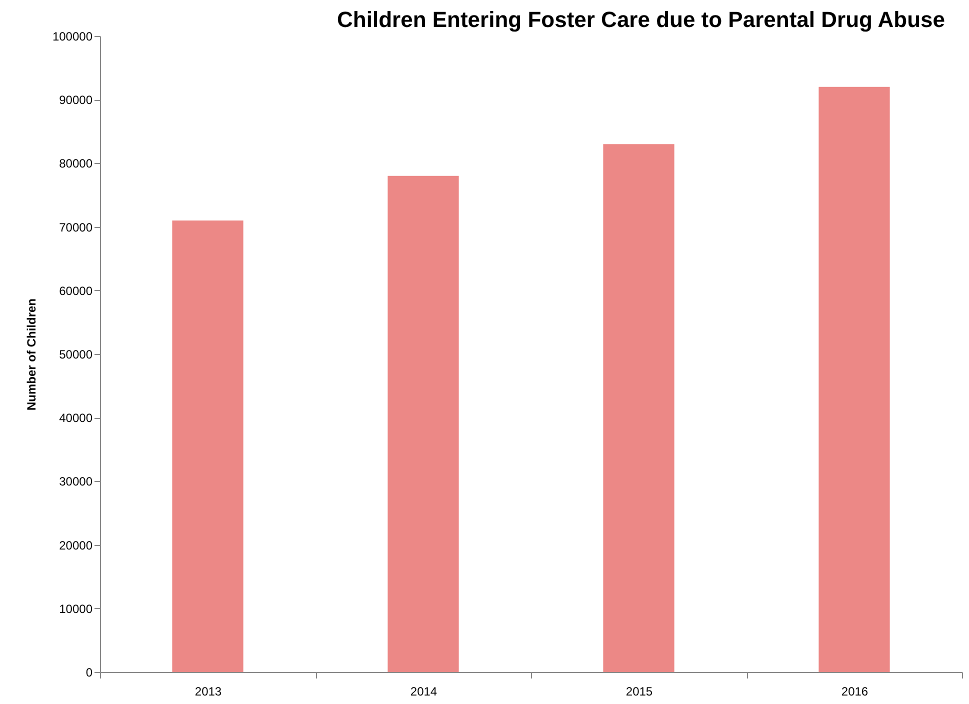 This screenshot has width=969, height=704. I want to click on chart-title: Children Entering Foster Care due to Parental Drug Abuse, so click(641, 19).